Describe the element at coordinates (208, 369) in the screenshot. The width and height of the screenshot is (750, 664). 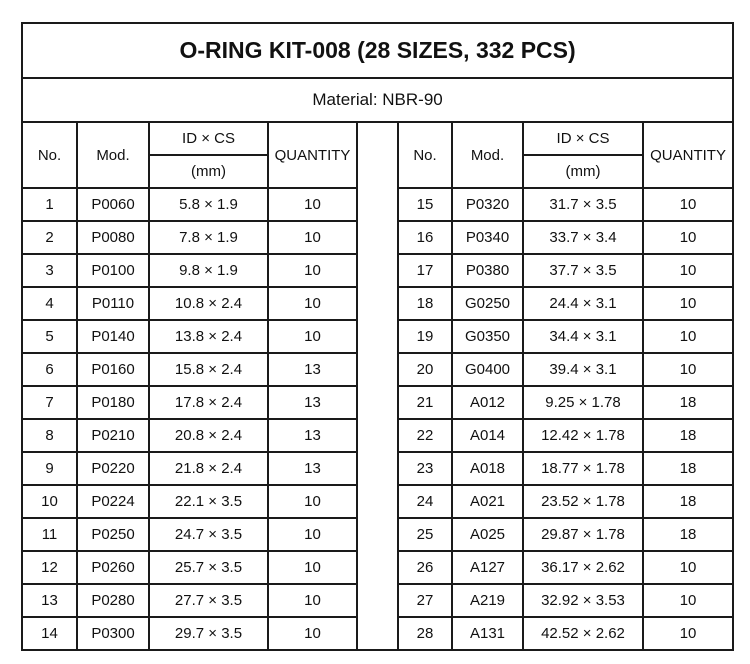
I see `cell-size: 15.8 × 2.4` at that location.